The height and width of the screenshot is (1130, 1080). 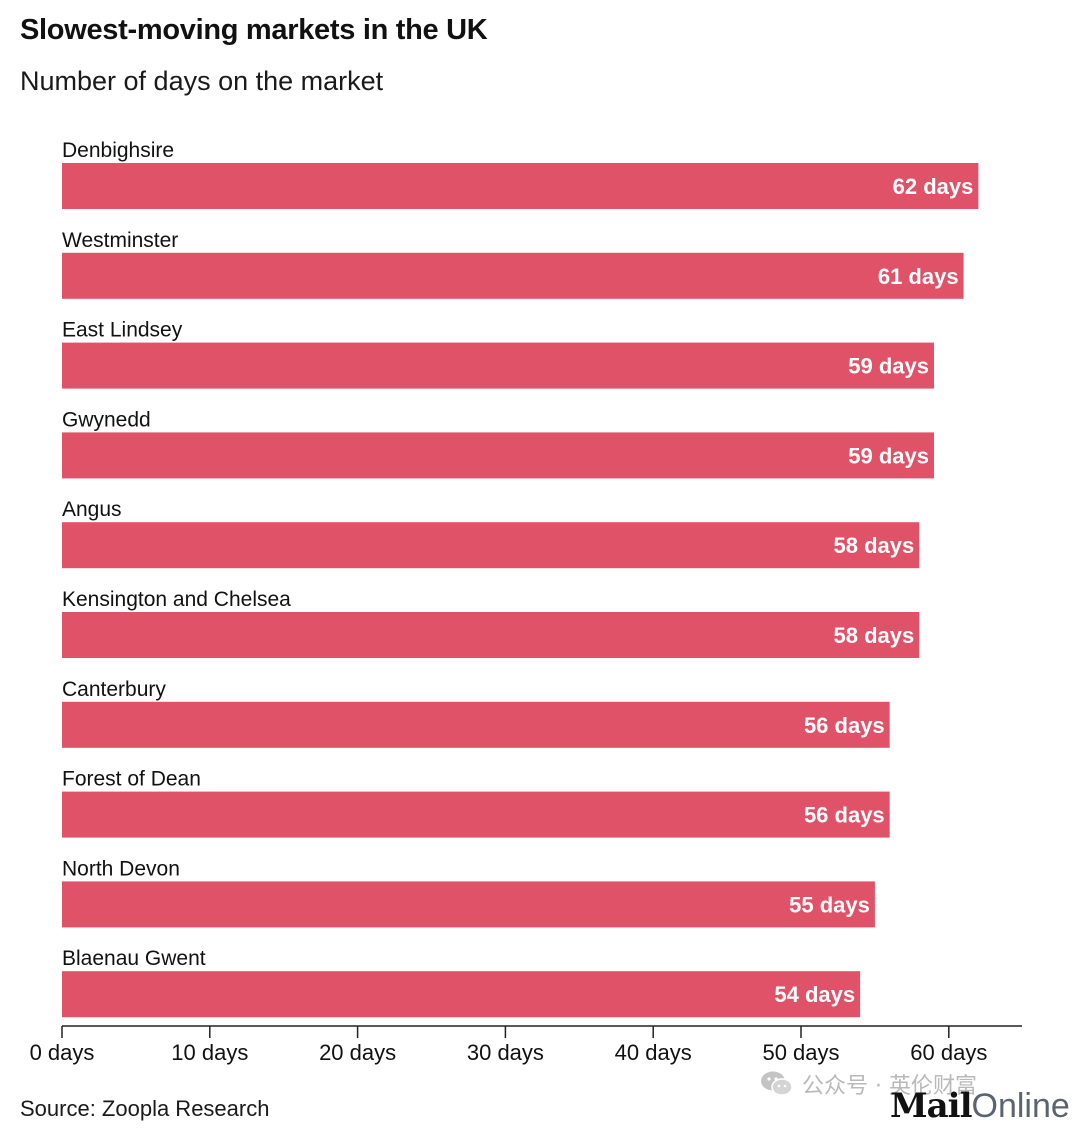 I want to click on x-tick-label: 50 days, so click(x=800, y=1052).